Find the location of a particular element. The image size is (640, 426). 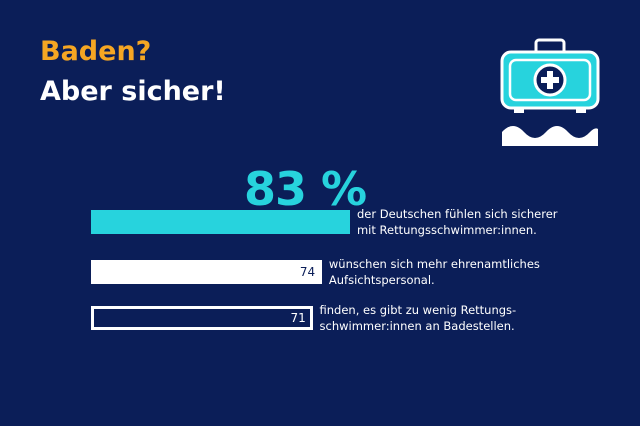

first-aid-kit-over-waves-icon is located at coordinates (550, 95).